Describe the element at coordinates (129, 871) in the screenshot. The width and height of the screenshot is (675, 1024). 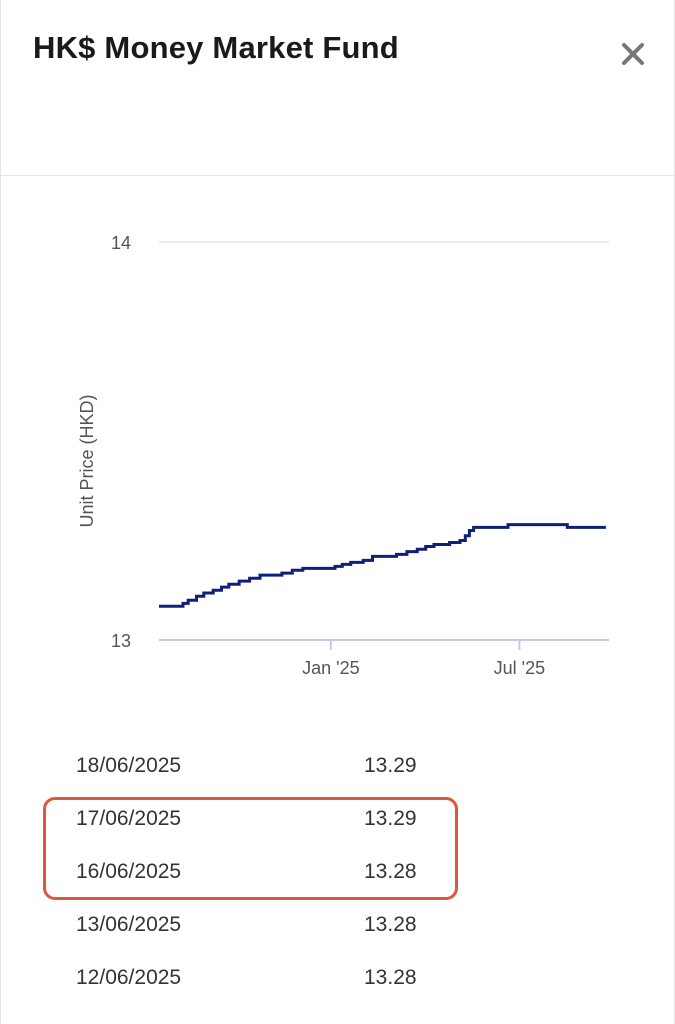
I see `price-date: 16/06/2025` at that location.